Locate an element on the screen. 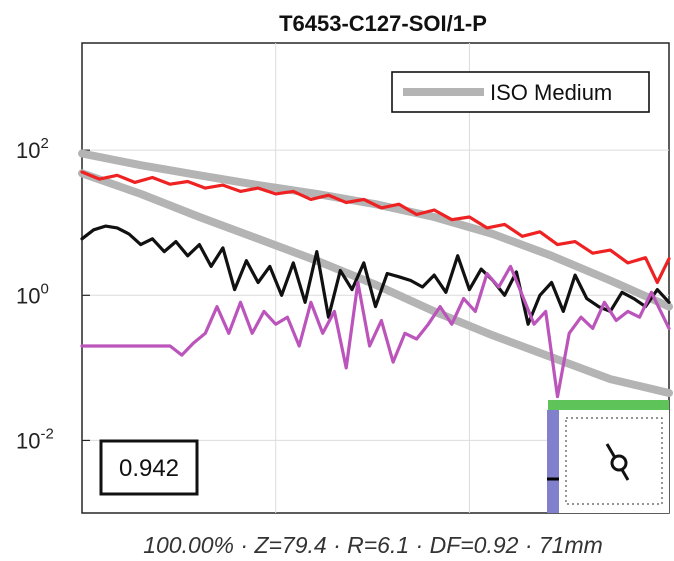  inset-ring is located at coordinates (619, 463).